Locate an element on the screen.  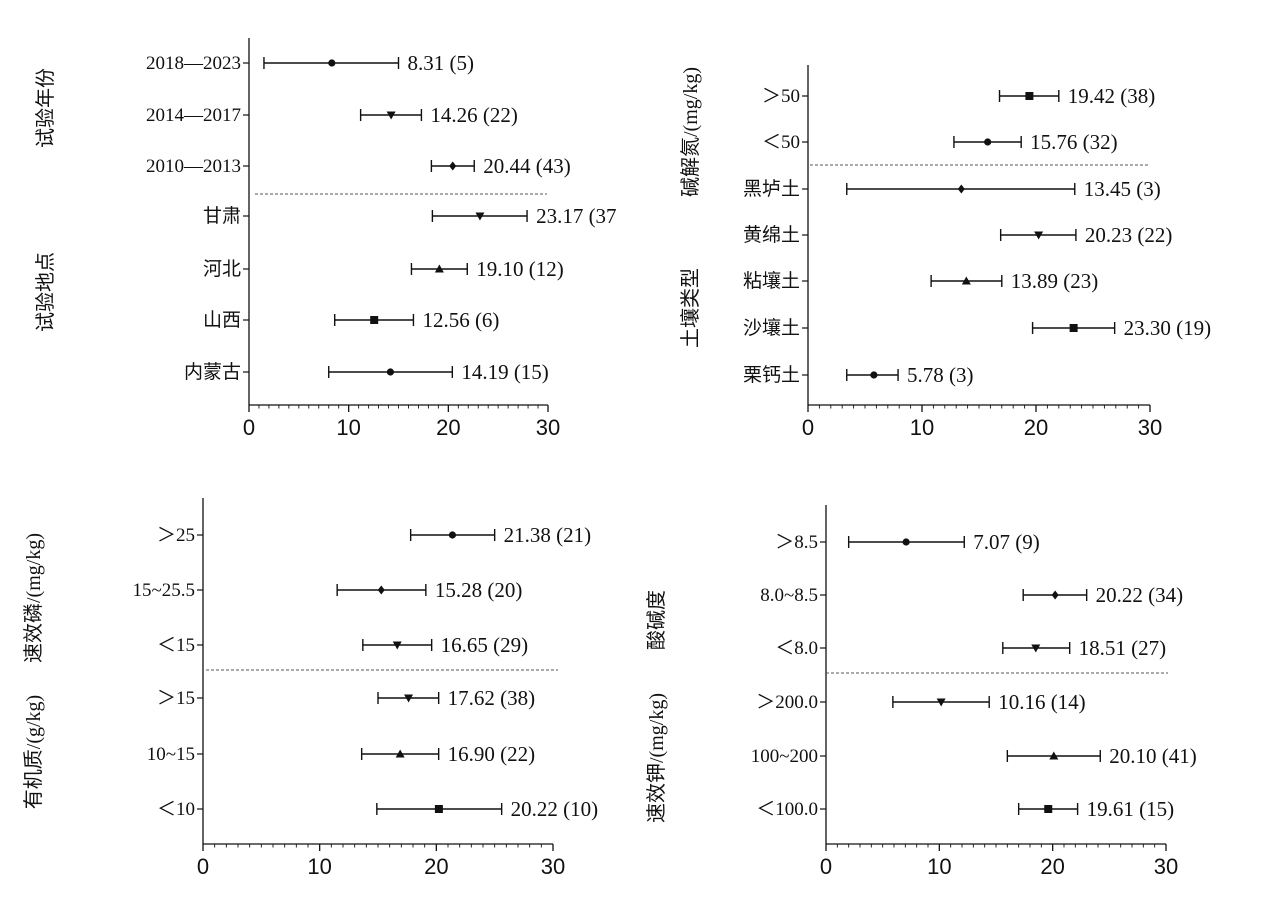
forest-row: 黑垆土 13.45 (3) is located at coordinates (952, 189).